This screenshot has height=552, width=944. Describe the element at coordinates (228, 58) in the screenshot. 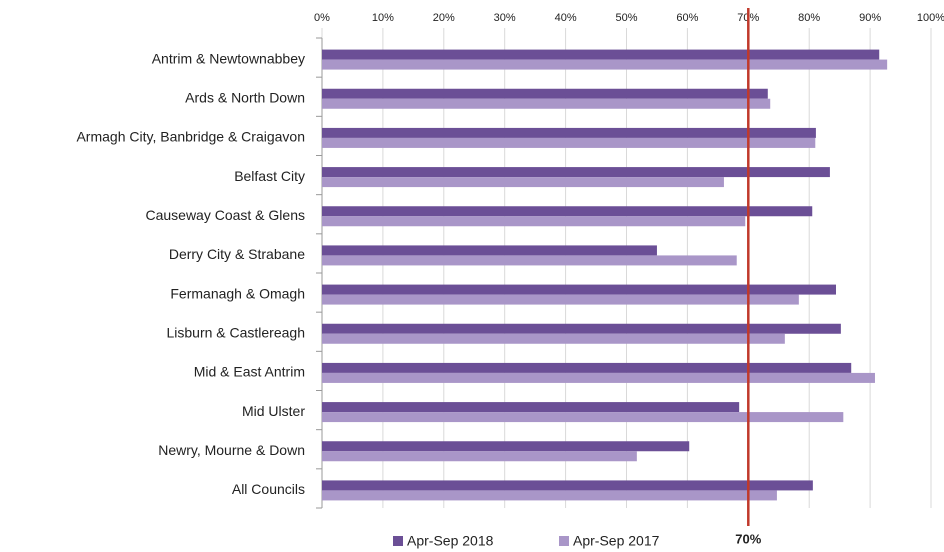

I see `category-label: Antrim & Newtownabbey` at that location.